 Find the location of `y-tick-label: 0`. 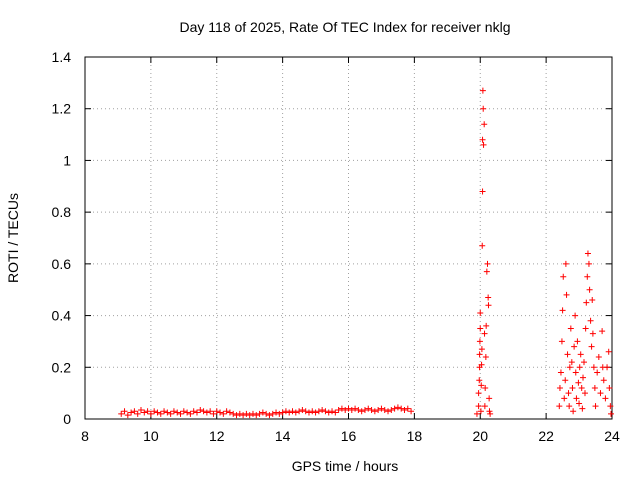

y-tick-label: 0 is located at coordinates (67, 419).